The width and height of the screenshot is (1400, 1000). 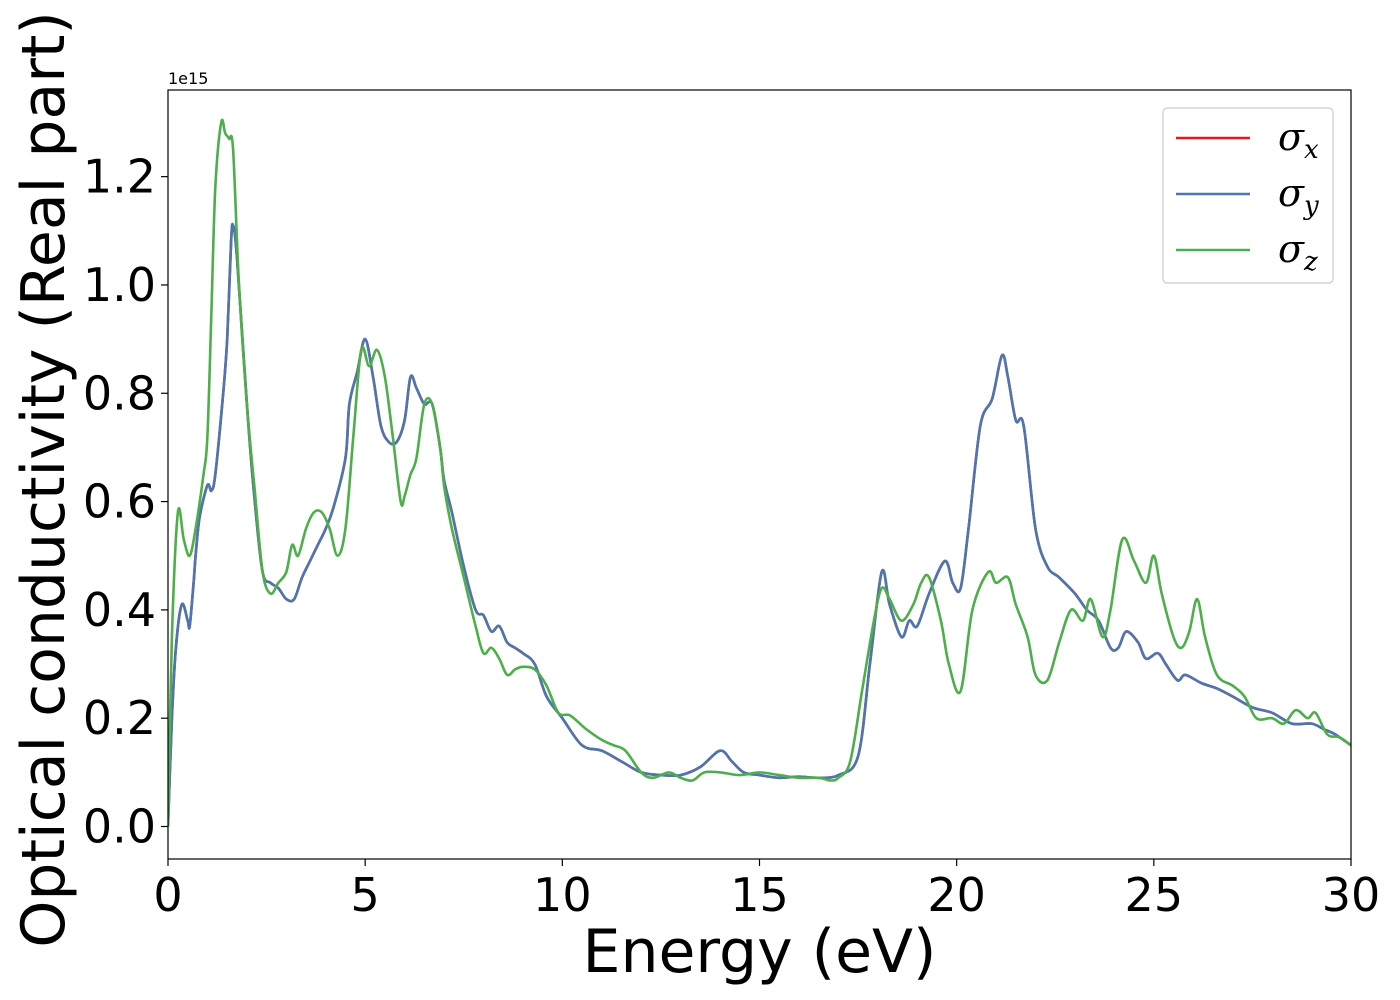 I want to click on y-tick-label: 0.6, so click(x=119, y=502).